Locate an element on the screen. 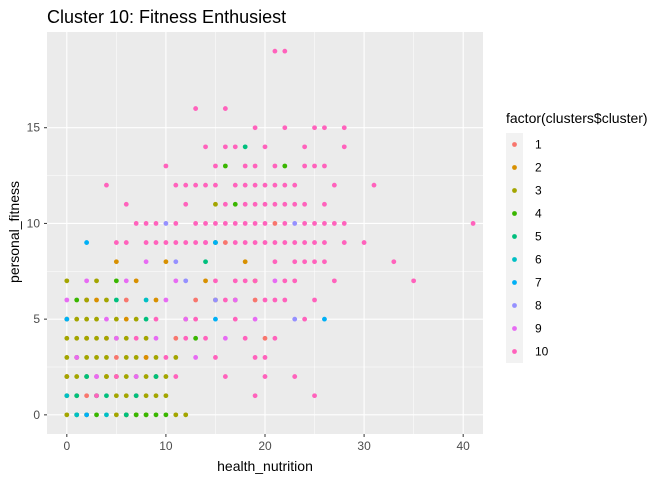  legend-label: 9 is located at coordinates (538, 329).